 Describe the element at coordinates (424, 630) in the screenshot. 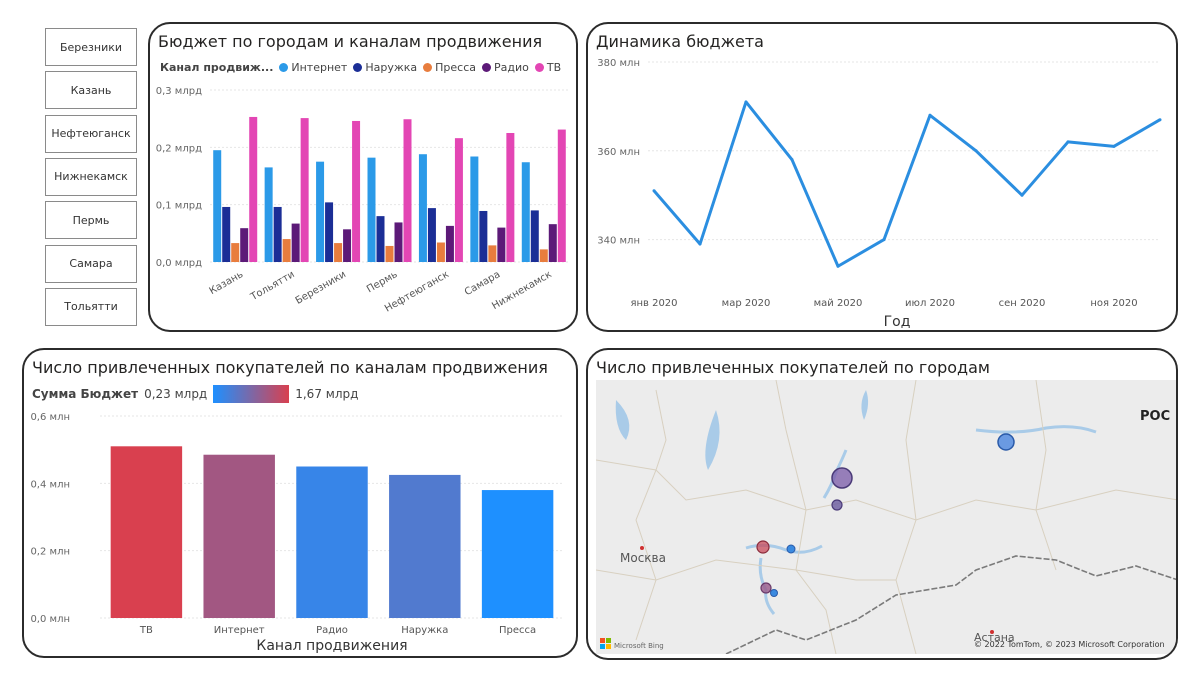

I see `x-tick-label: Наружка` at that location.